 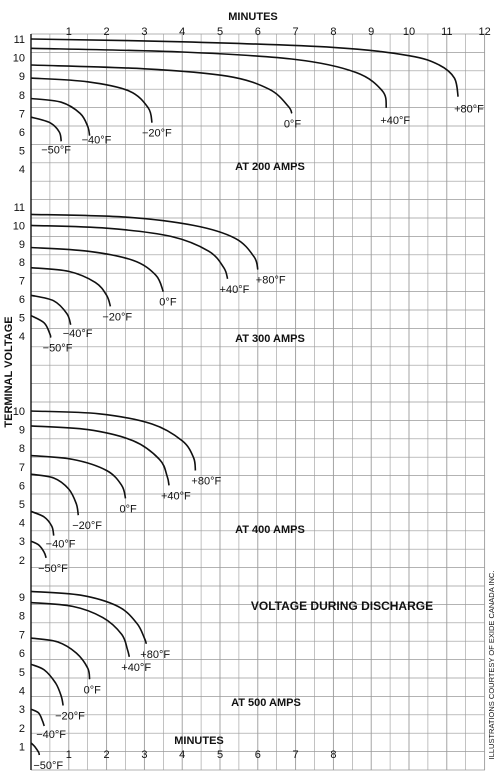 What do you see at coordinates (258, 755) in the screenshot?
I see `x-tick-label: 6` at bounding box center [258, 755].